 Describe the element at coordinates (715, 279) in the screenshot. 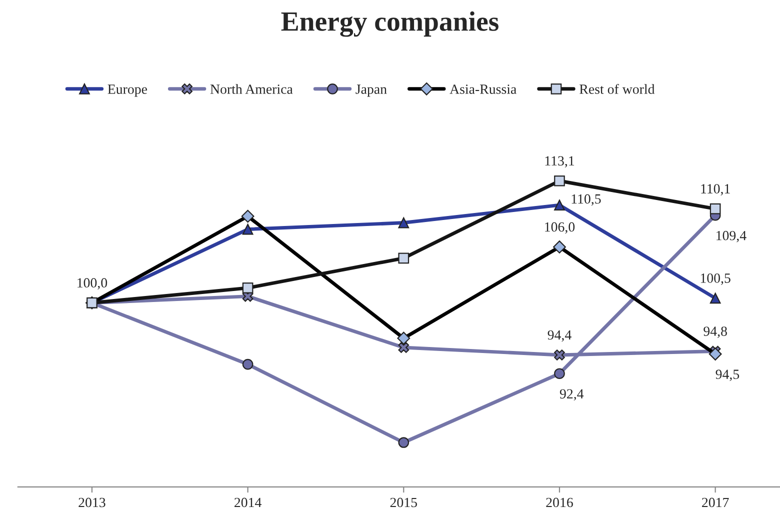

I see `data-label: 100,5` at that location.